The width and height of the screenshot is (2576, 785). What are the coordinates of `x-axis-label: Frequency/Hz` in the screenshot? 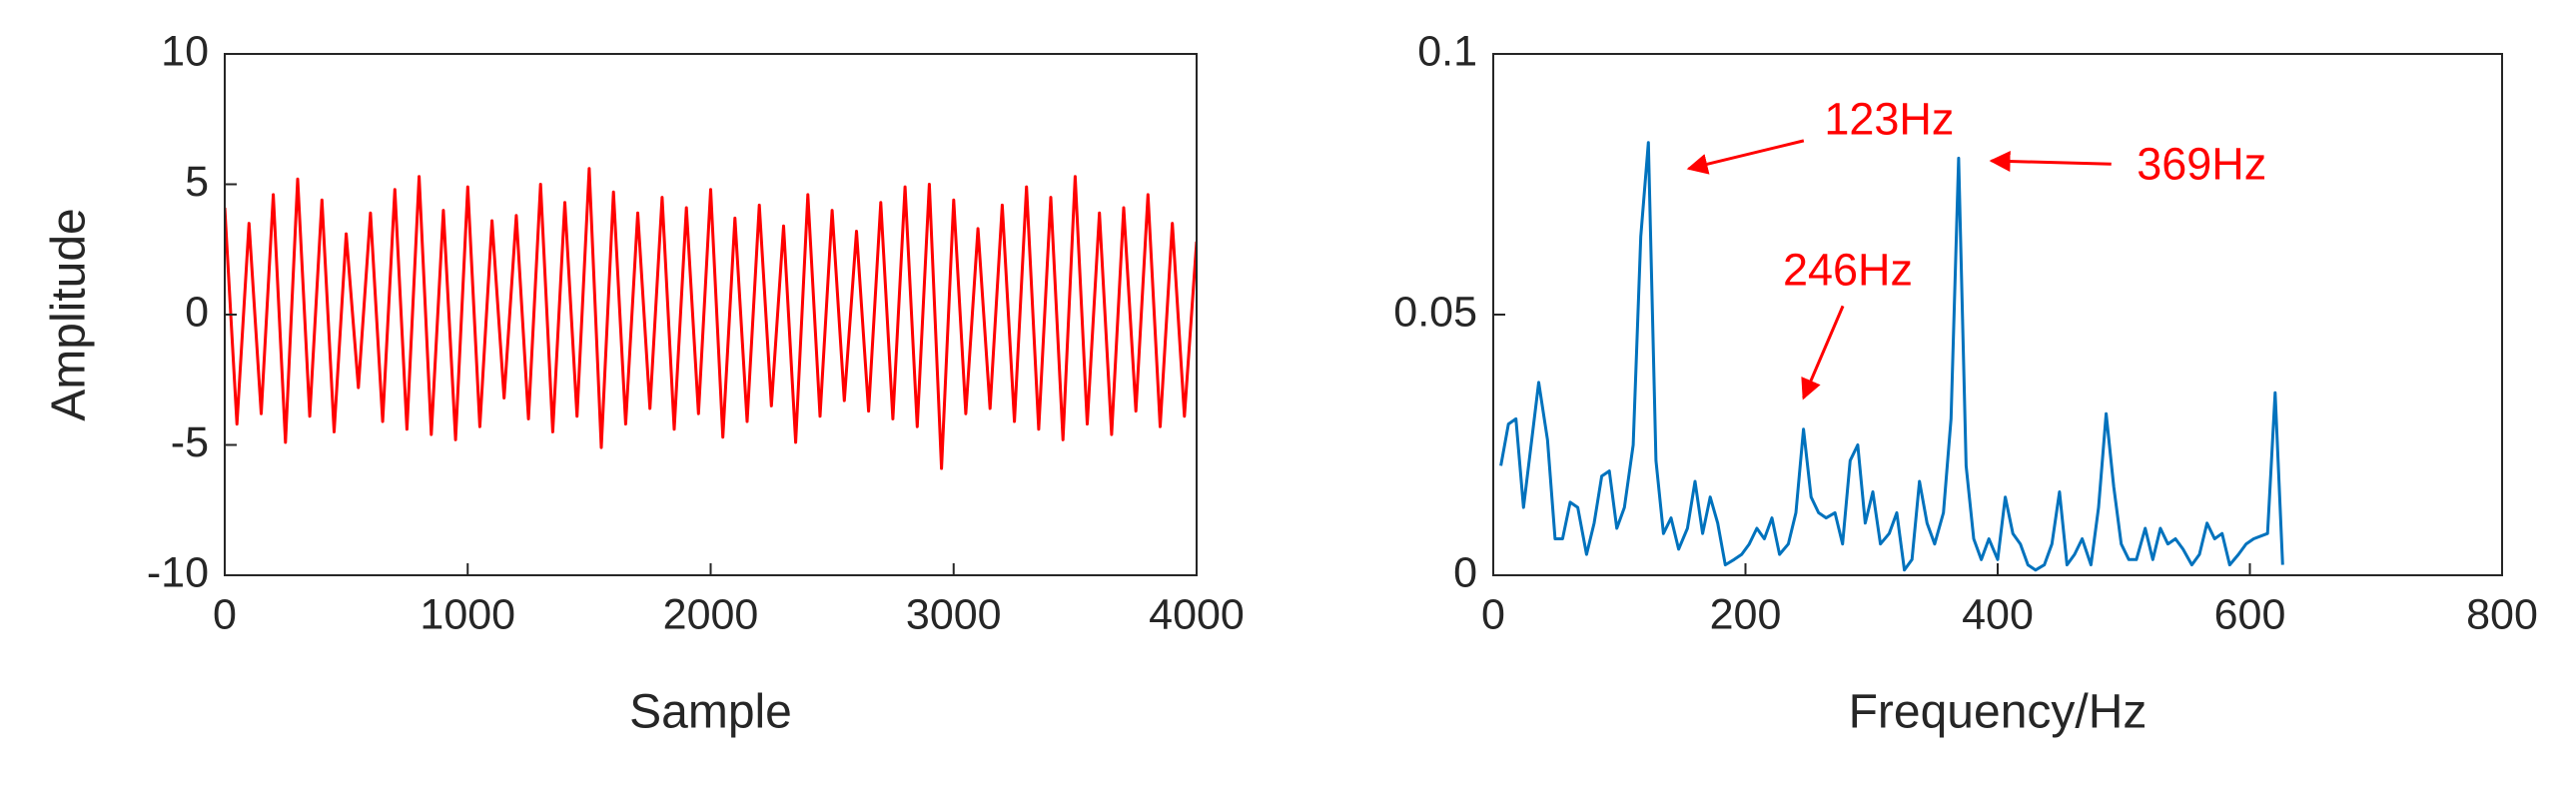 It's located at (1998, 712).